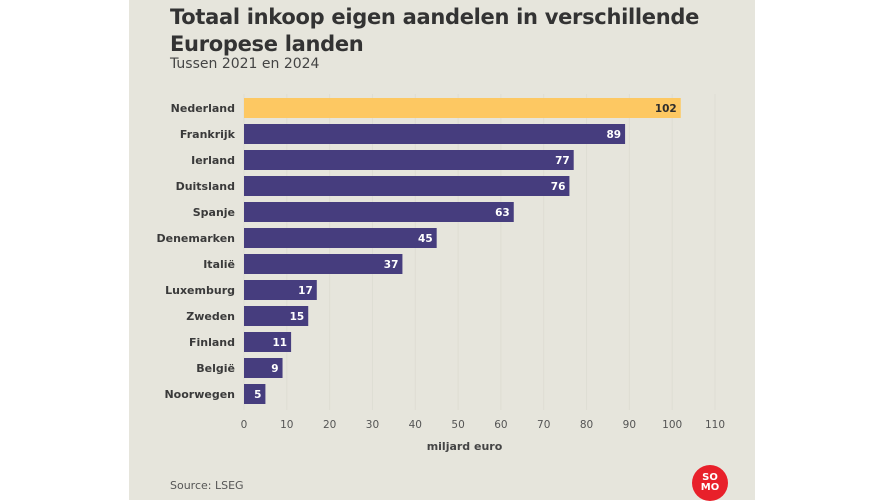 This screenshot has width=890, height=501. Describe the element at coordinates (208, 134) in the screenshot. I see `category-label: Frankrijk` at that location.